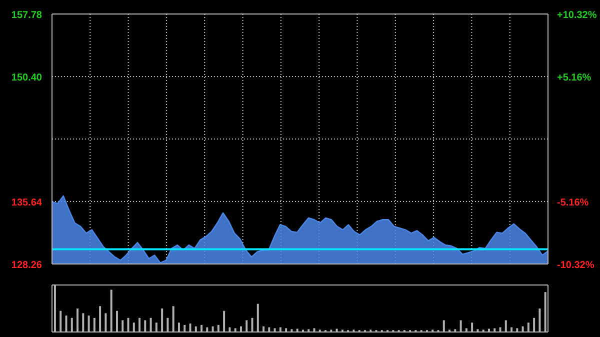  Describe the element at coordinates (26, 203) in the screenshot. I see `y-tick-label: 135.64` at that location.